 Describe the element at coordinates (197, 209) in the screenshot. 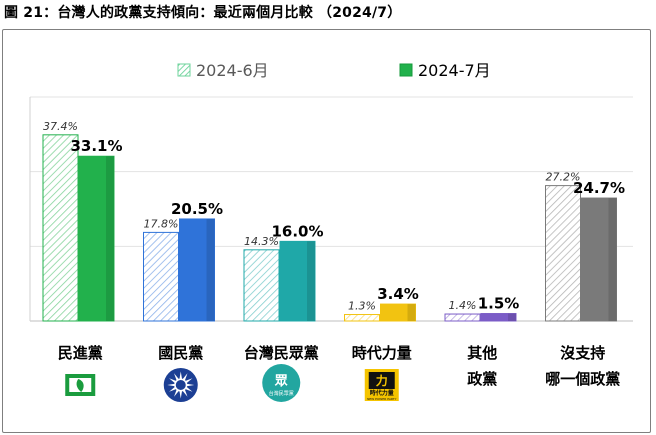

I see `value-label-2024-07: 20.5%` at that location.